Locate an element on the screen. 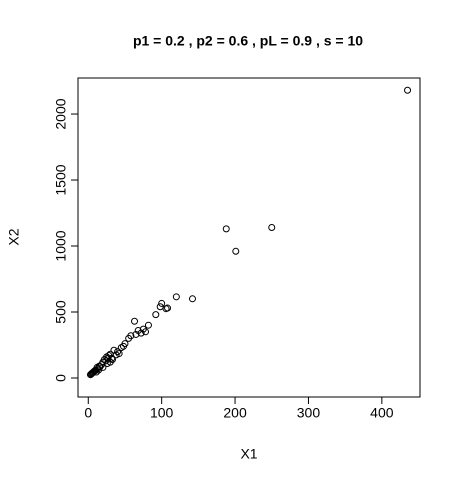 Image resolution: width=462 pixels, height=484 pixels. chart-title: p1 = 0.2 , p2 = 0.6 , pL = 0.9 , s = 10 is located at coordinates (248, 41).